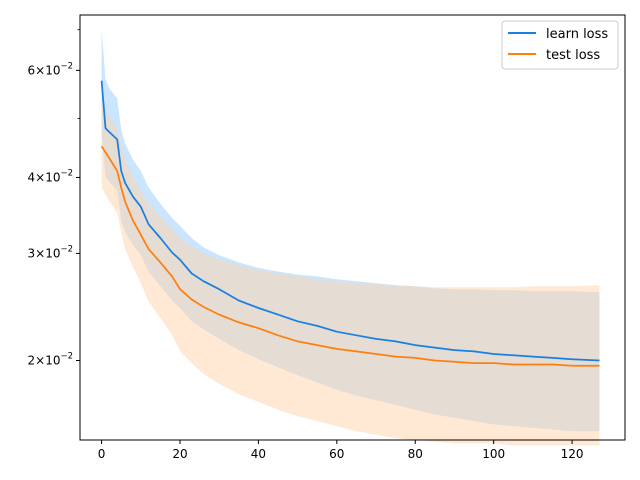 This screenshot has width=640, height=480. I want to click on legend: learn loss test loss, so click(560, 45).